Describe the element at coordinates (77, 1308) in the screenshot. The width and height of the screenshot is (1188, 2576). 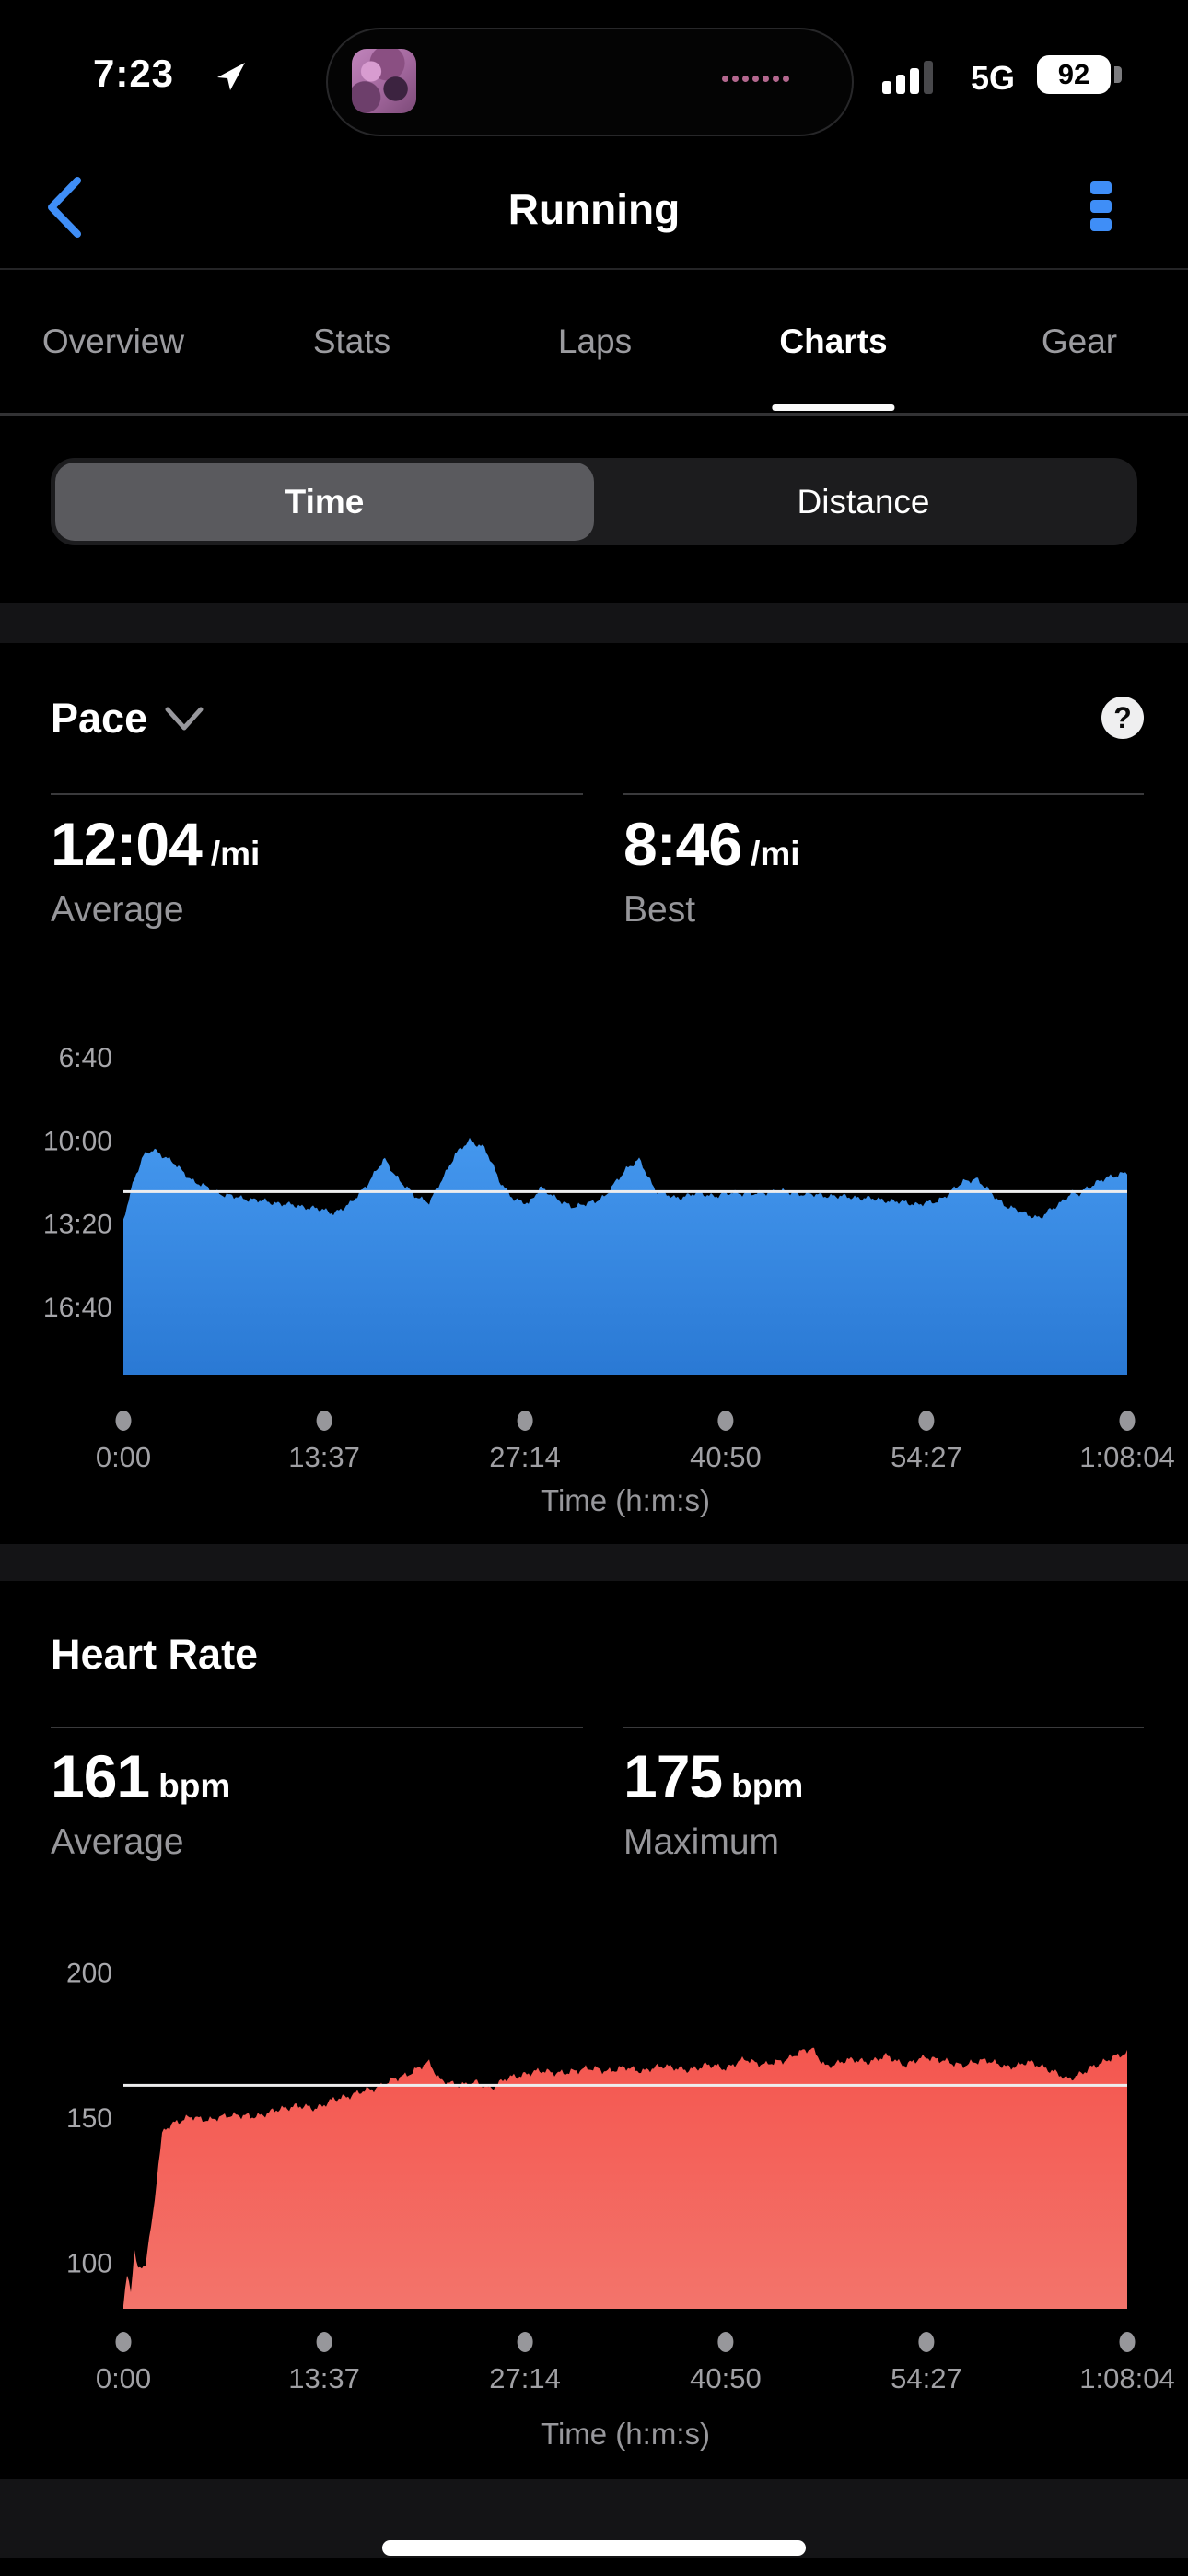
I see `y-tick-label: 16:40` at that location.